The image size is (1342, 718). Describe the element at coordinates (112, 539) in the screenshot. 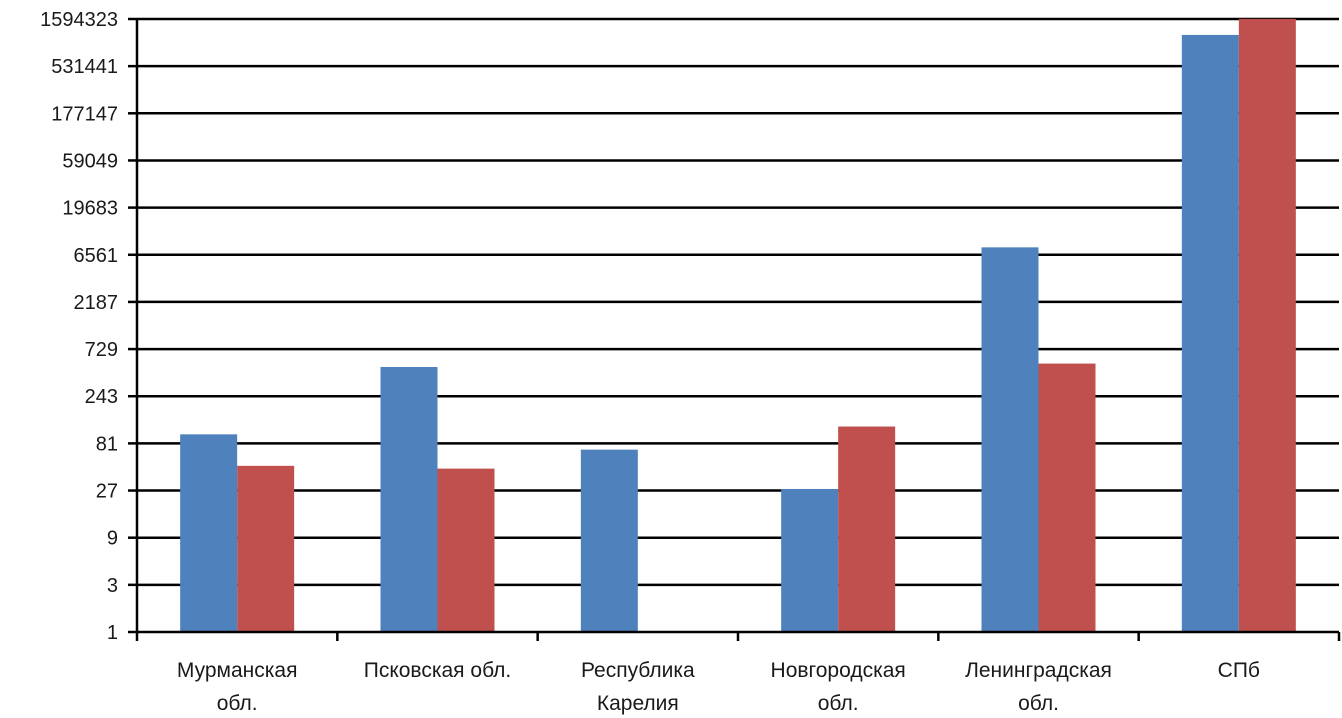

I see `y-tick-label: 9` at that location.